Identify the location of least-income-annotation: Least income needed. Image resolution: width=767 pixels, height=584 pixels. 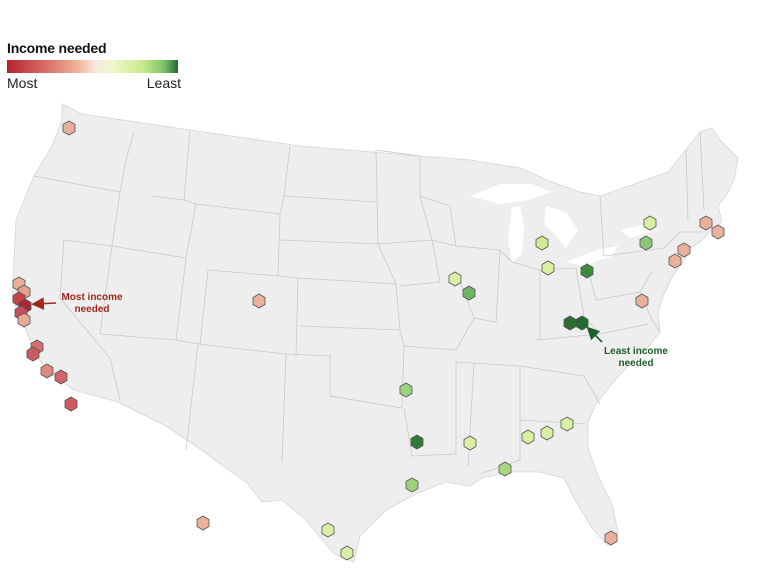
(636, 357).